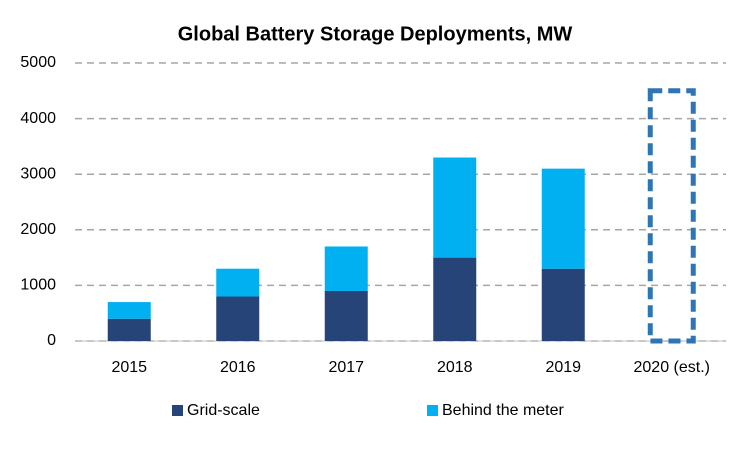 The width and height of the screenshot is (750, 454). Describe the element at coordinates (671, 216) in the screenshot. I see `estimate-bar` at that location.